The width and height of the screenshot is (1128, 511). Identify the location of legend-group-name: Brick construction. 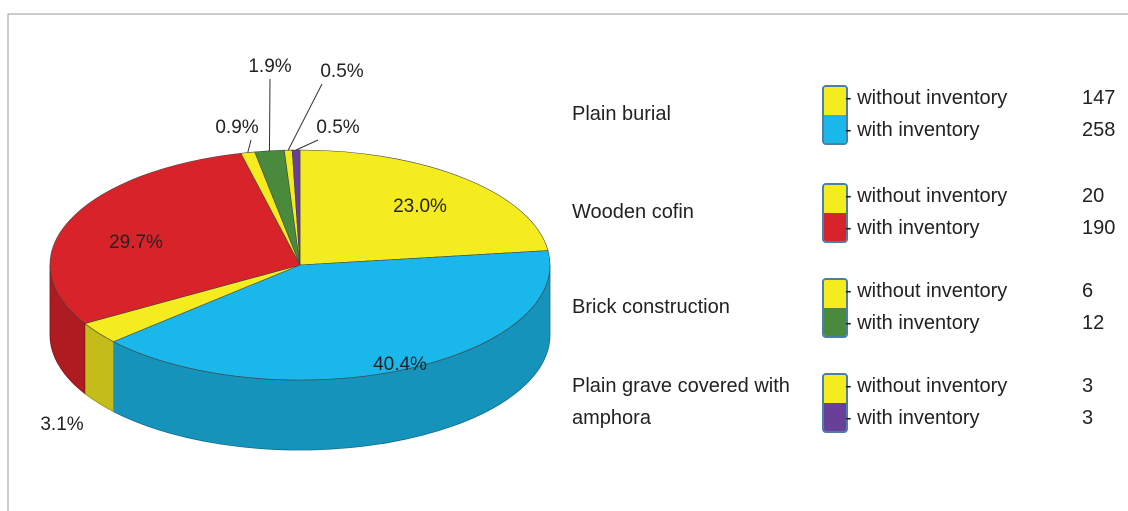
(651, 307).